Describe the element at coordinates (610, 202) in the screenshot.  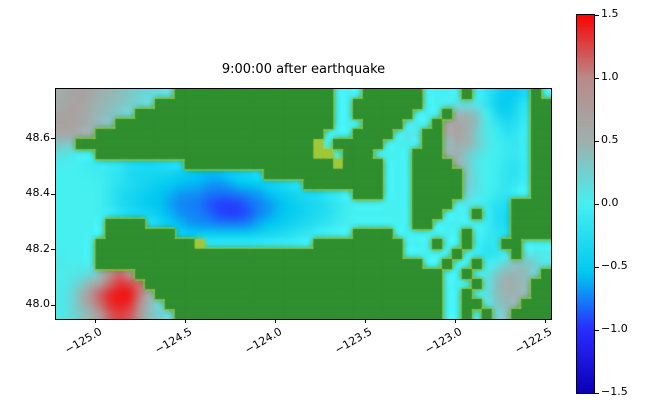
I see `colorbar-tick-label: 0.0` at that location.